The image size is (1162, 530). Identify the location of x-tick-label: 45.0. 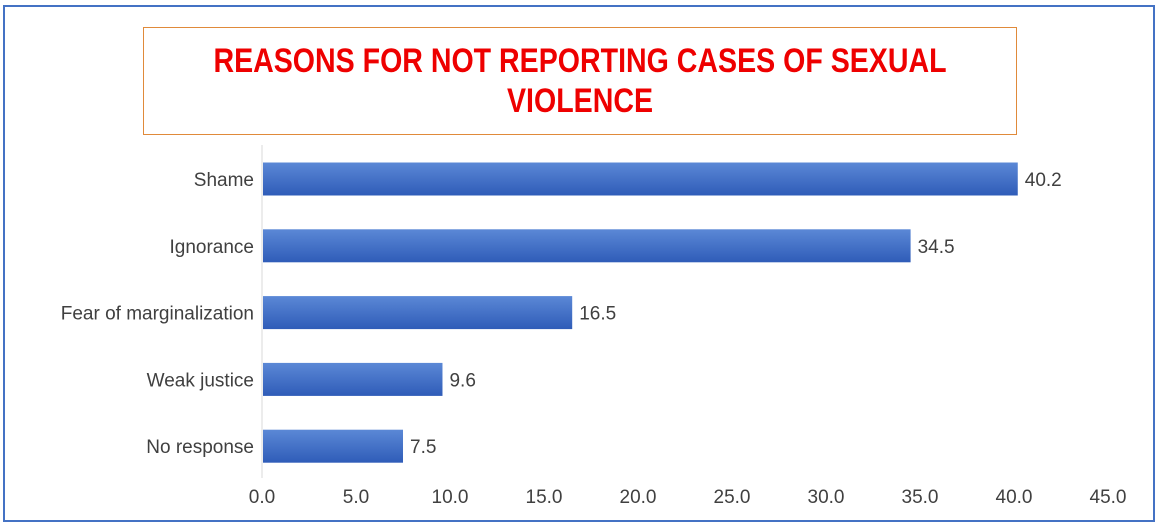
(1108, 497).